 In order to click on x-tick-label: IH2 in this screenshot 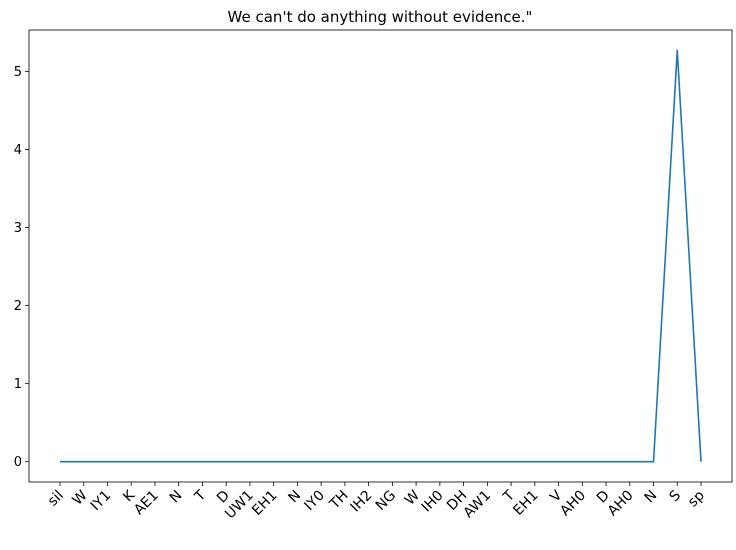, I will do `click(361, 502)`.